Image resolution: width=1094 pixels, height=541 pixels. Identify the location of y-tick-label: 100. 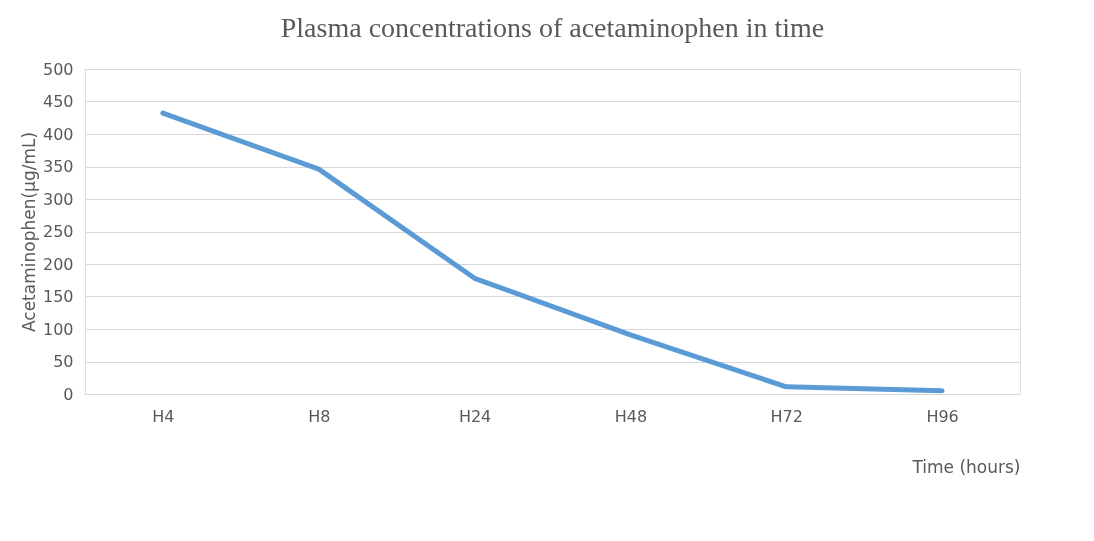
(58, 329).